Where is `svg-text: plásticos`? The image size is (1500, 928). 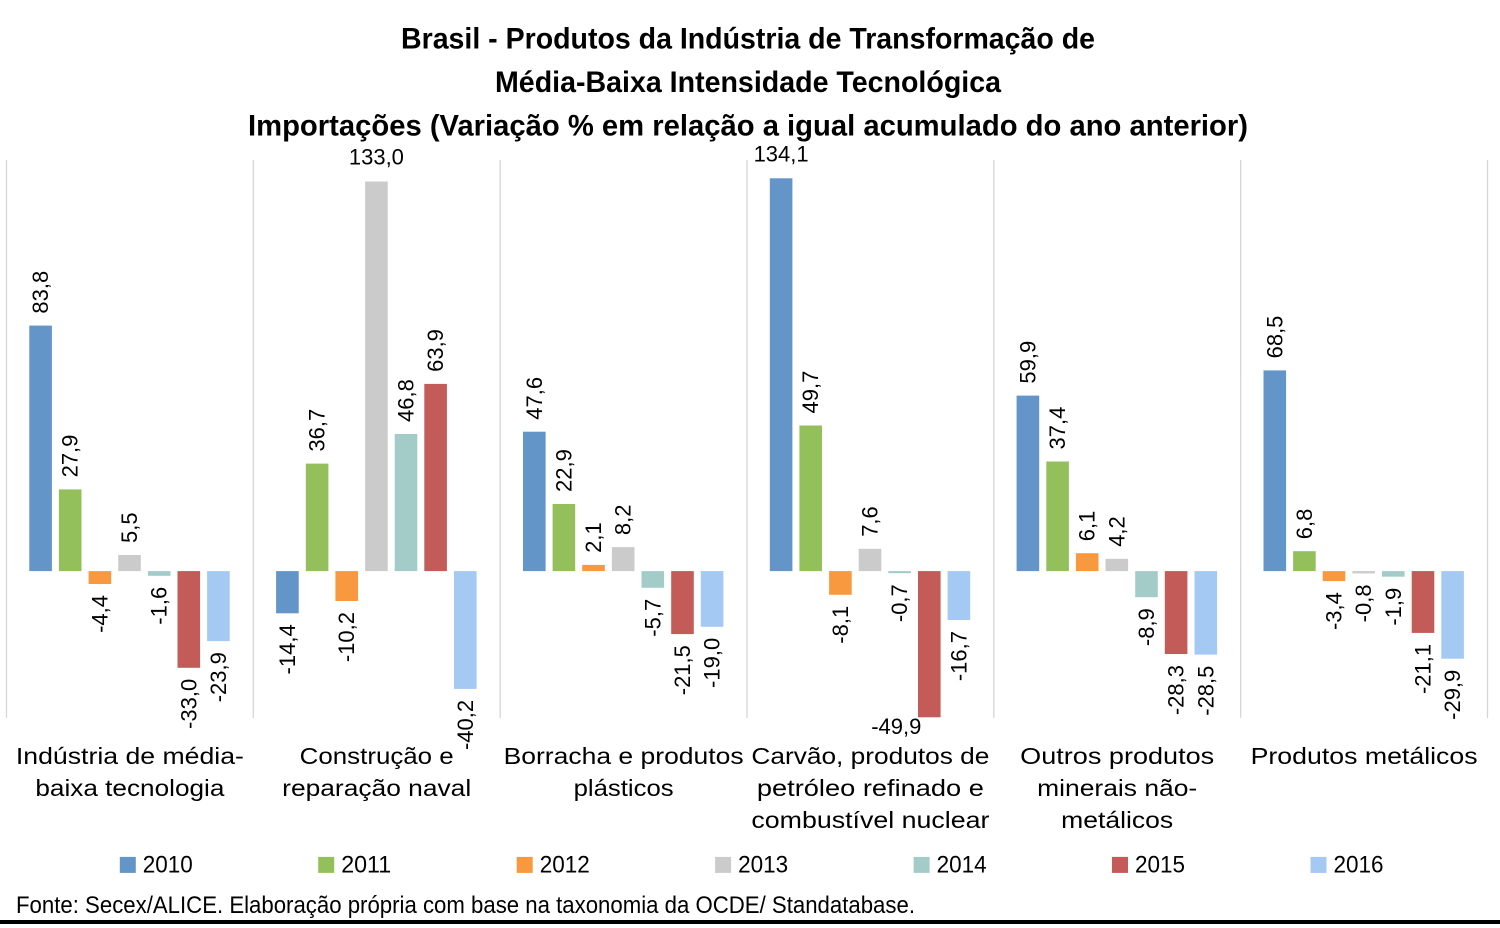 svg-text: plásticos is located at coordinates (624, 788).